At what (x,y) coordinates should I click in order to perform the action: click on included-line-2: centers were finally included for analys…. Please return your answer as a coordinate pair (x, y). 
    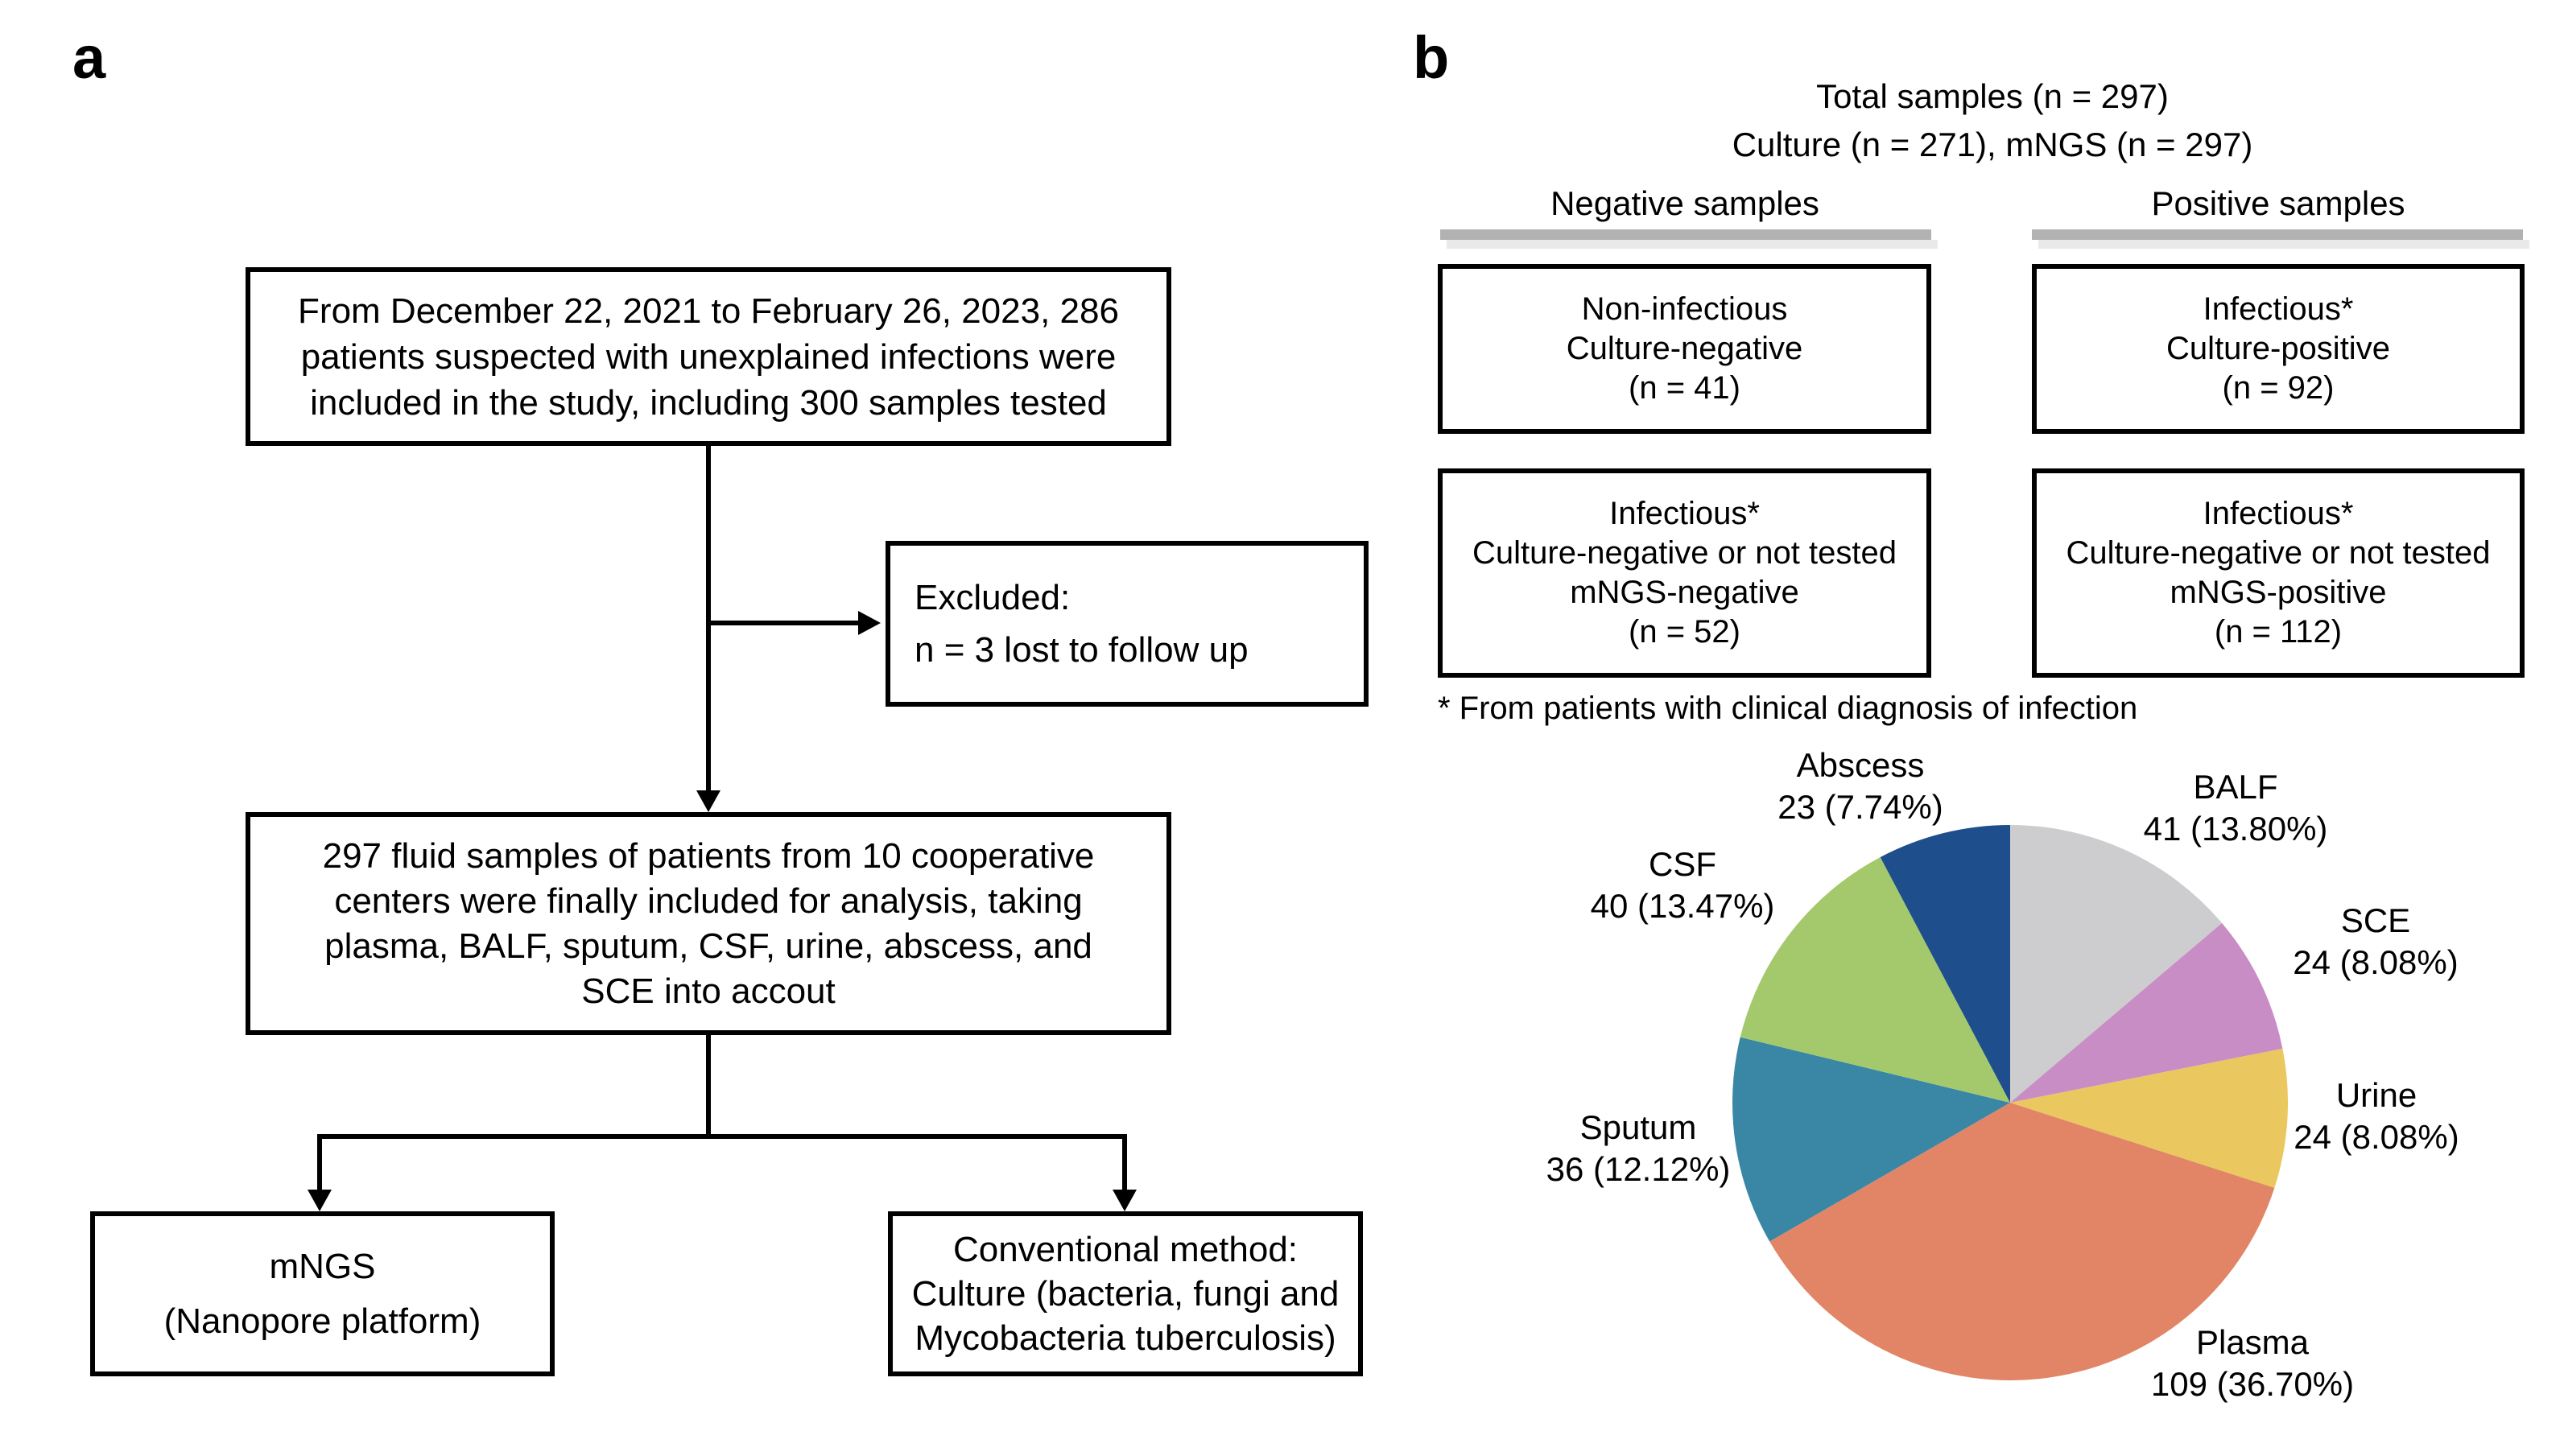
    Looking at the image, I should click on (708, 901).